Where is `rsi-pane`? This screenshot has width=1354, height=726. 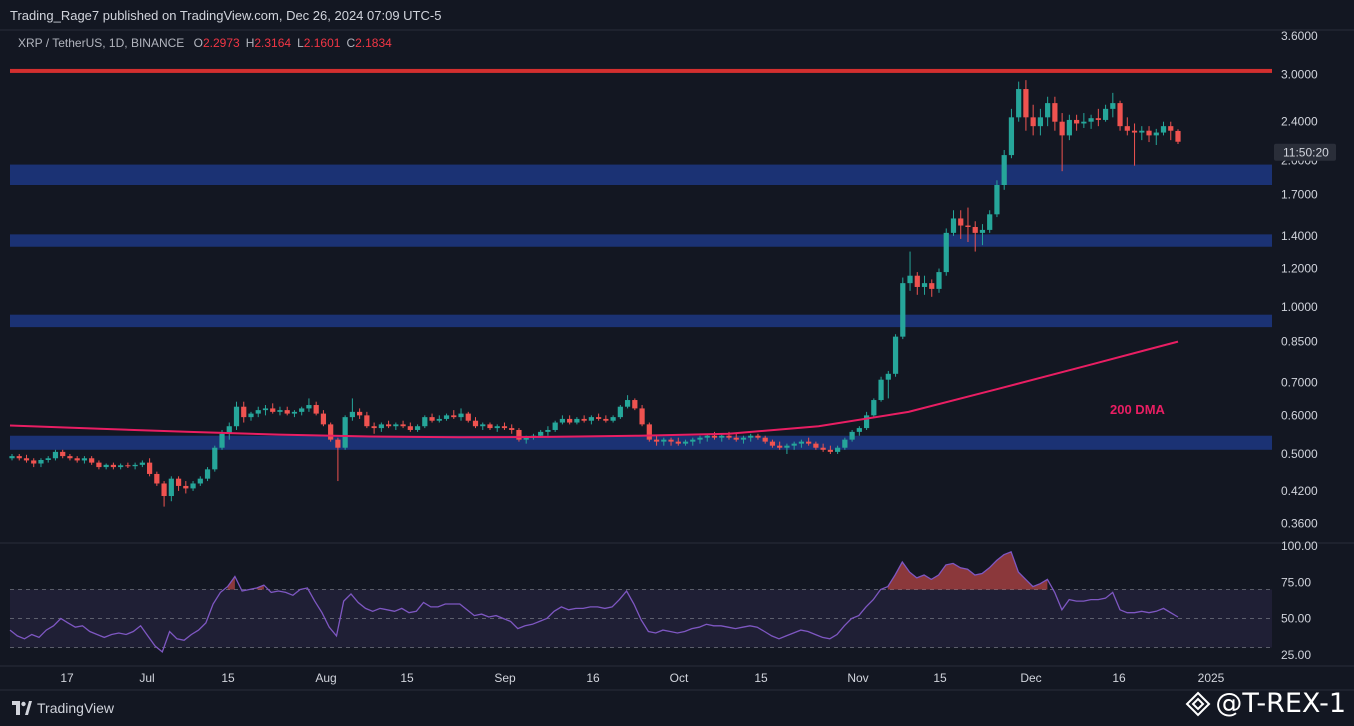
rsi-pane is located at coordinates (640, 601).